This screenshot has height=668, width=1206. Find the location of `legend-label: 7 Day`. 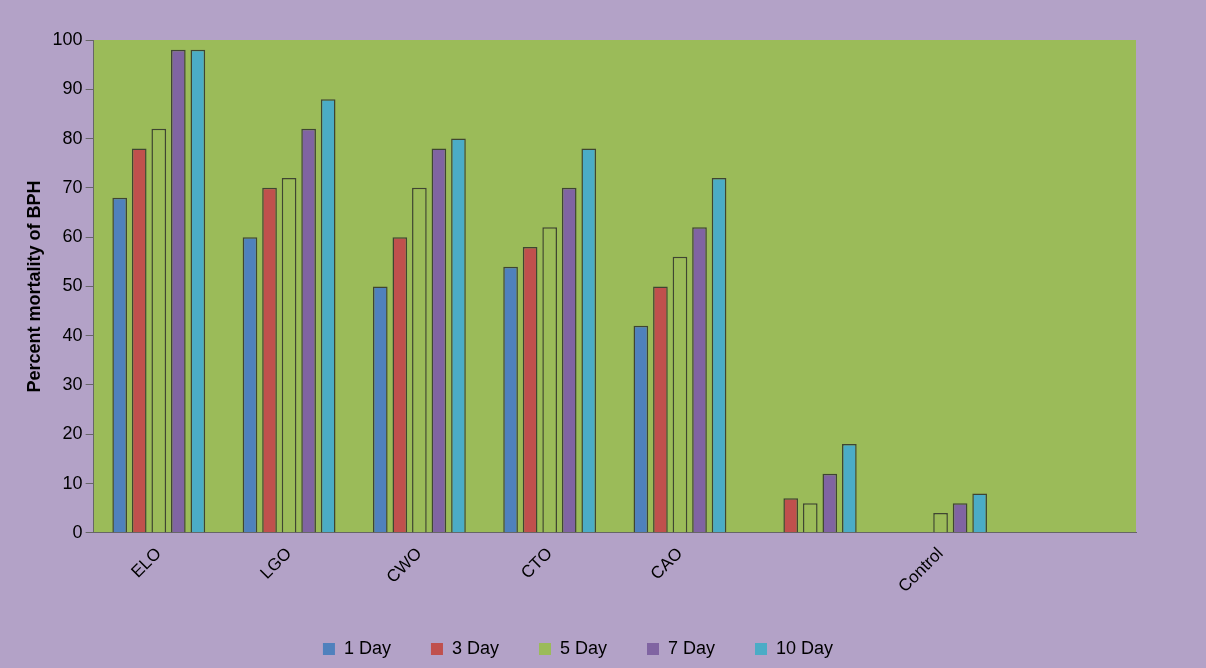

legend-label: 7 Day is located at coordinates (692, 647).